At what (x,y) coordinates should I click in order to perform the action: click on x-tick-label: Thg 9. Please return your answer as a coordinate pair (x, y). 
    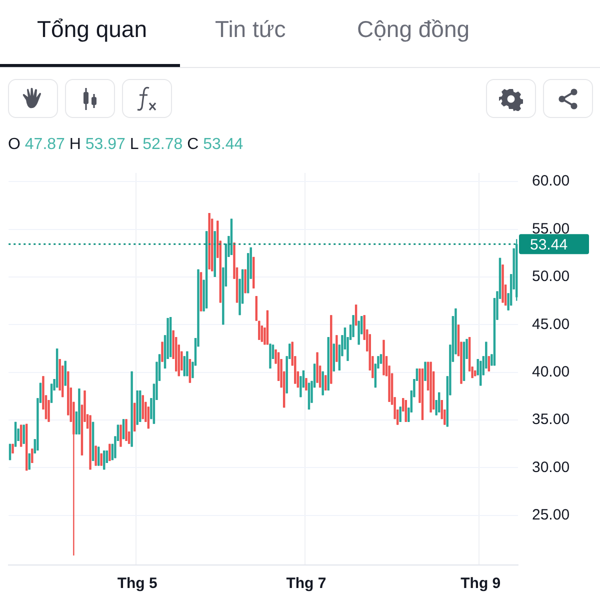
    Looking at the image, I should click on (480, 583).